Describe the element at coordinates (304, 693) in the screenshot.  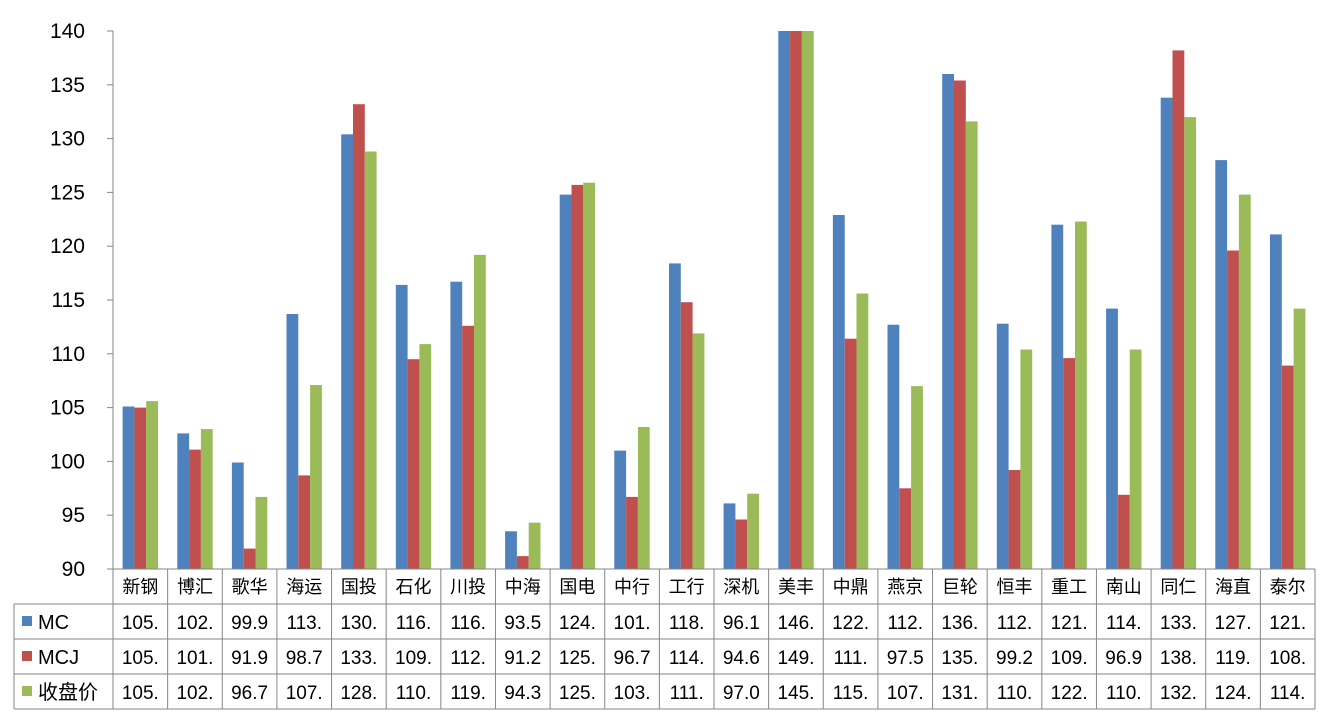
I see `table-cell: 107.` at that location.